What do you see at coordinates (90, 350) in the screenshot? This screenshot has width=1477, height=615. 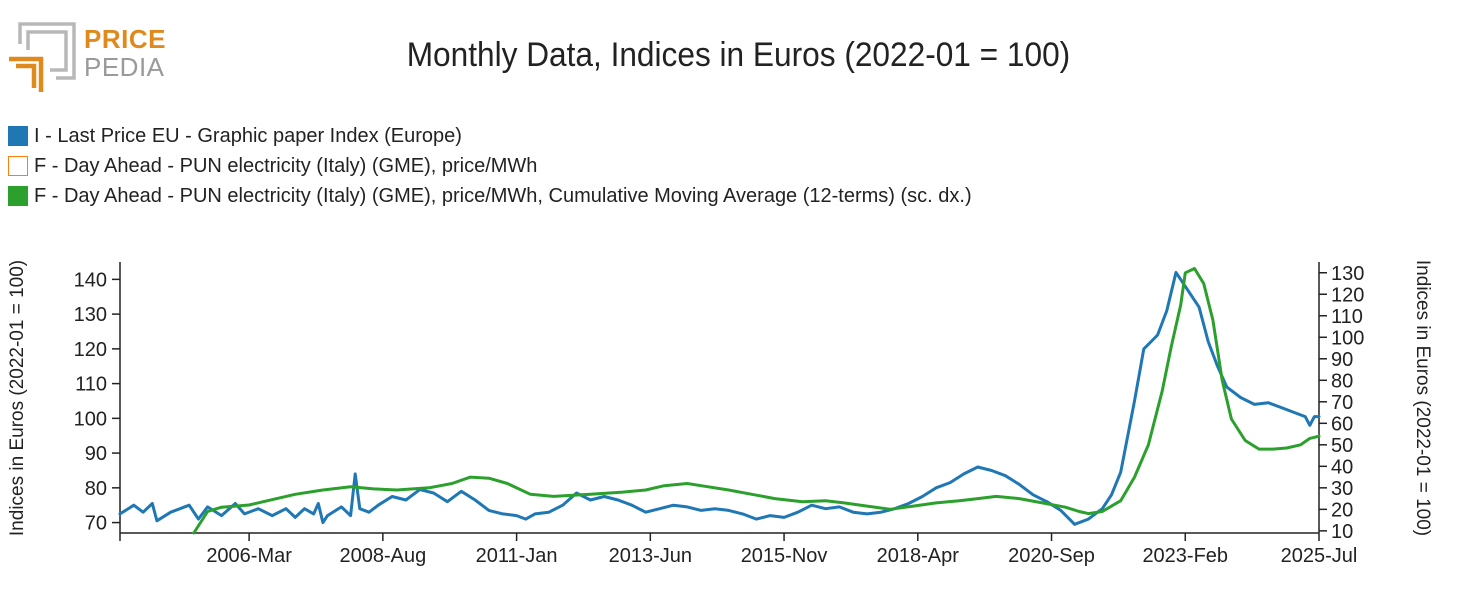 I see `y-left-tick-label: 120` at bounding box center [90, 350].